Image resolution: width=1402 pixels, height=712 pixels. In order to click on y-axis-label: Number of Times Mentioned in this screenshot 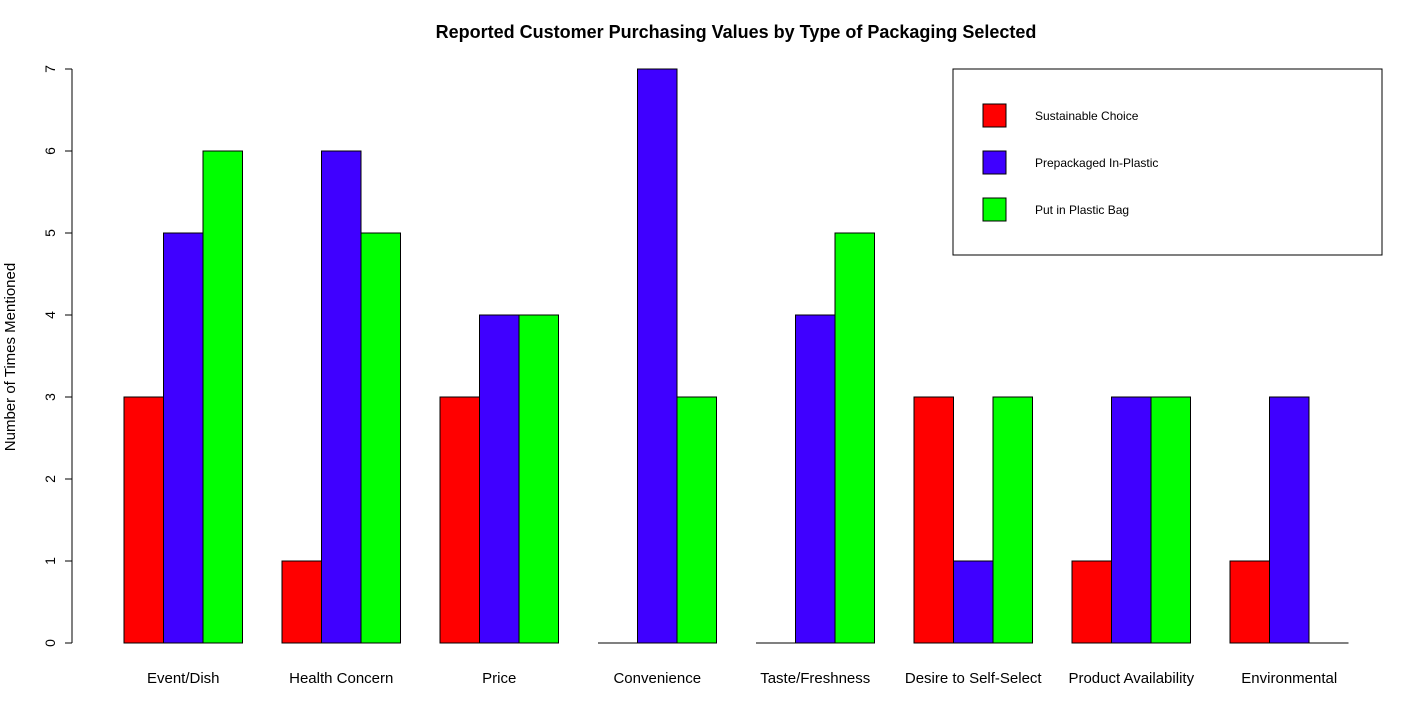, I will do `click(10, 357)`.